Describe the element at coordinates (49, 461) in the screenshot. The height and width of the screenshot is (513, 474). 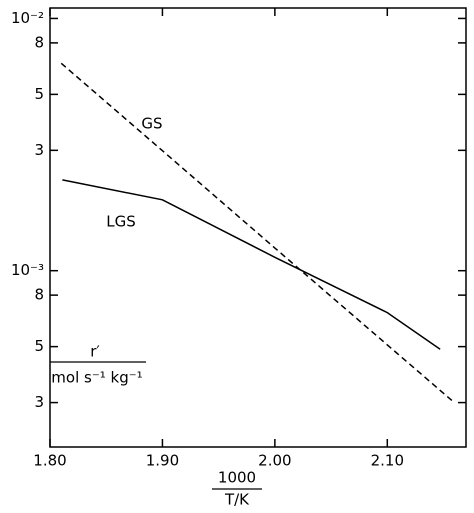
I see `x-tick-label: 1.80` at that location.